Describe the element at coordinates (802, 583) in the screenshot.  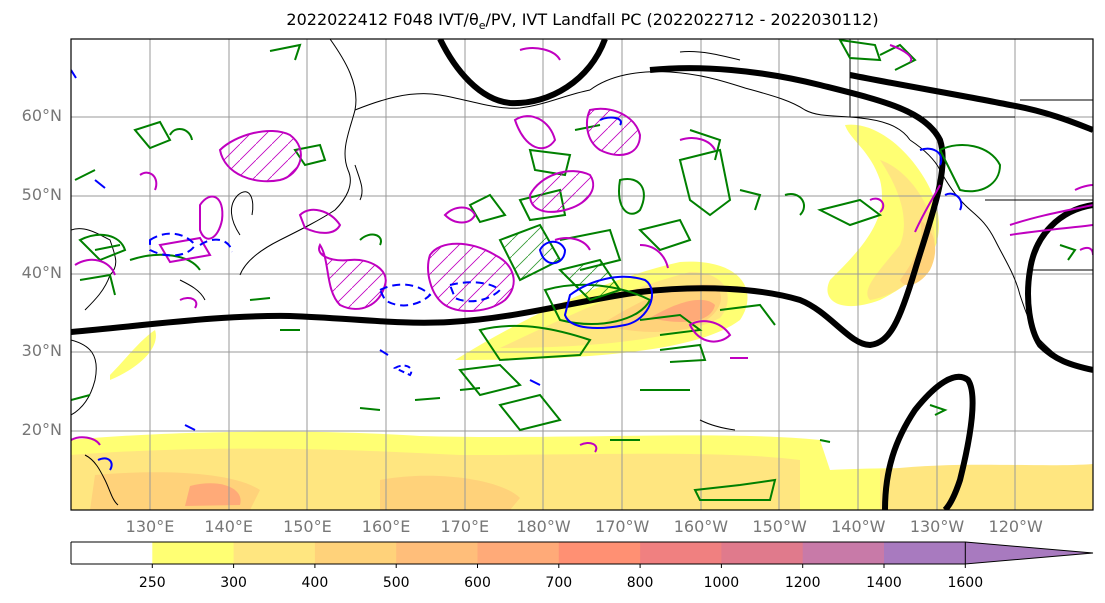
I see `colorbar-tick-label: 1200` at that location.